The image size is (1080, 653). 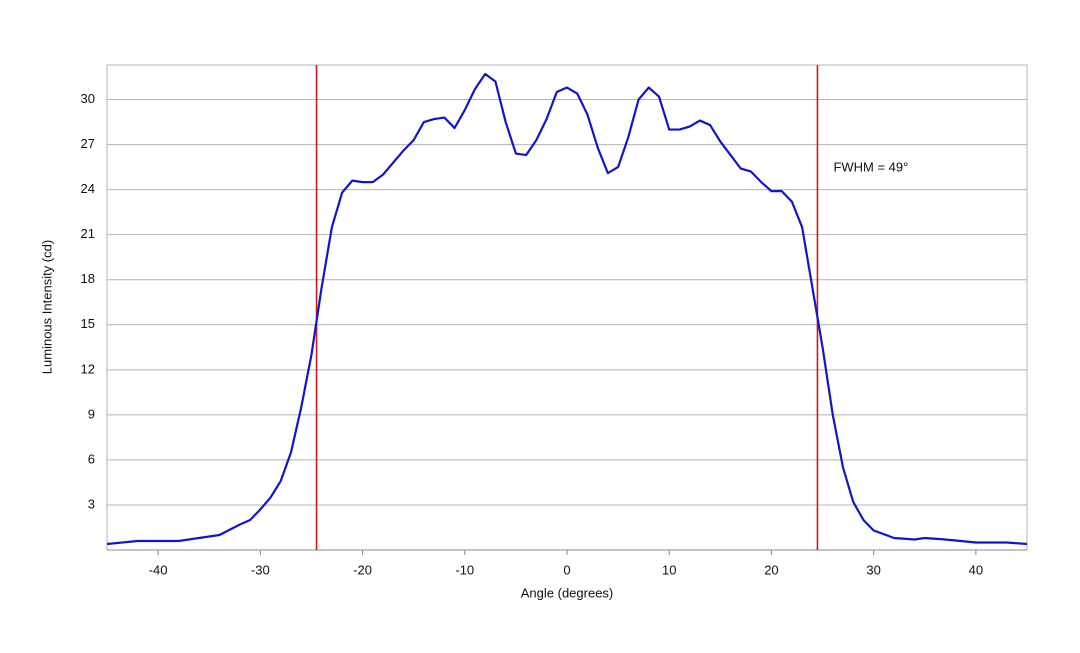 What do you see at coordinates (260, 569) in the screenshot?
I see `x-tick-label: -30` at bounding box center [260, 569].